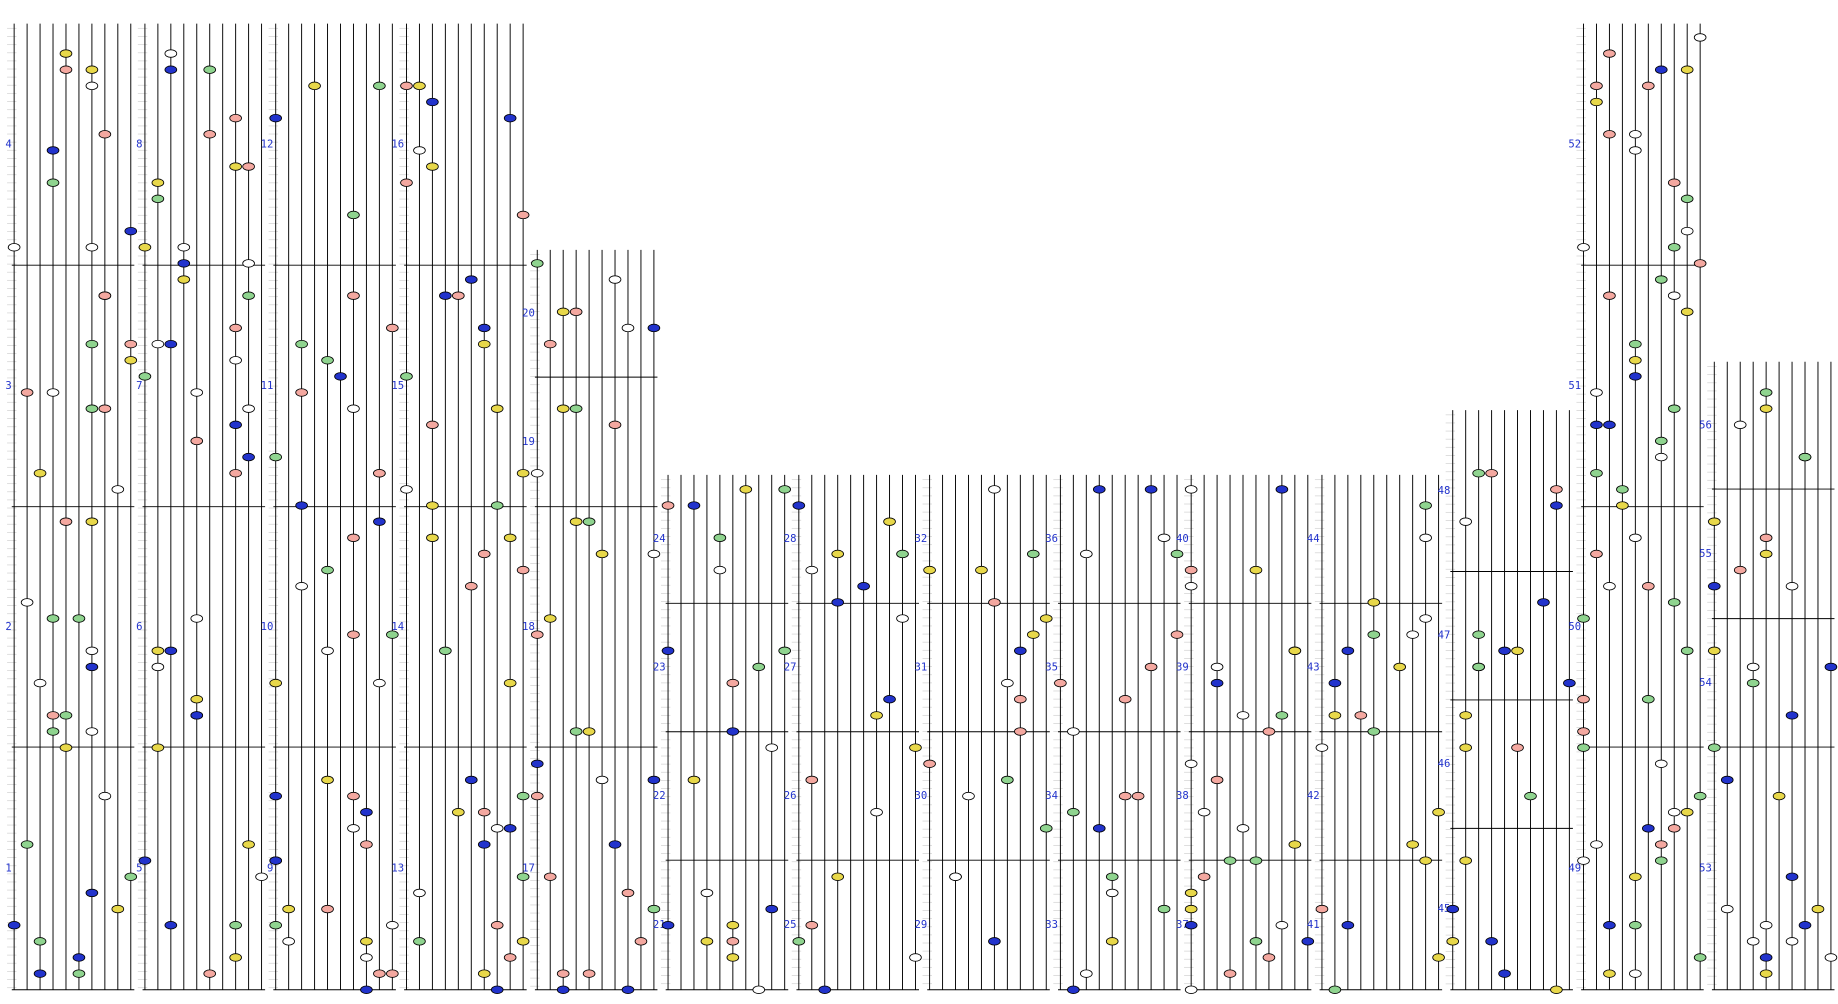 The height and width of the screenshot is (1004, 1838). Describe the element at coordinates (1705, 868) in the screenshot. I see `measure-number: 53` at that location.